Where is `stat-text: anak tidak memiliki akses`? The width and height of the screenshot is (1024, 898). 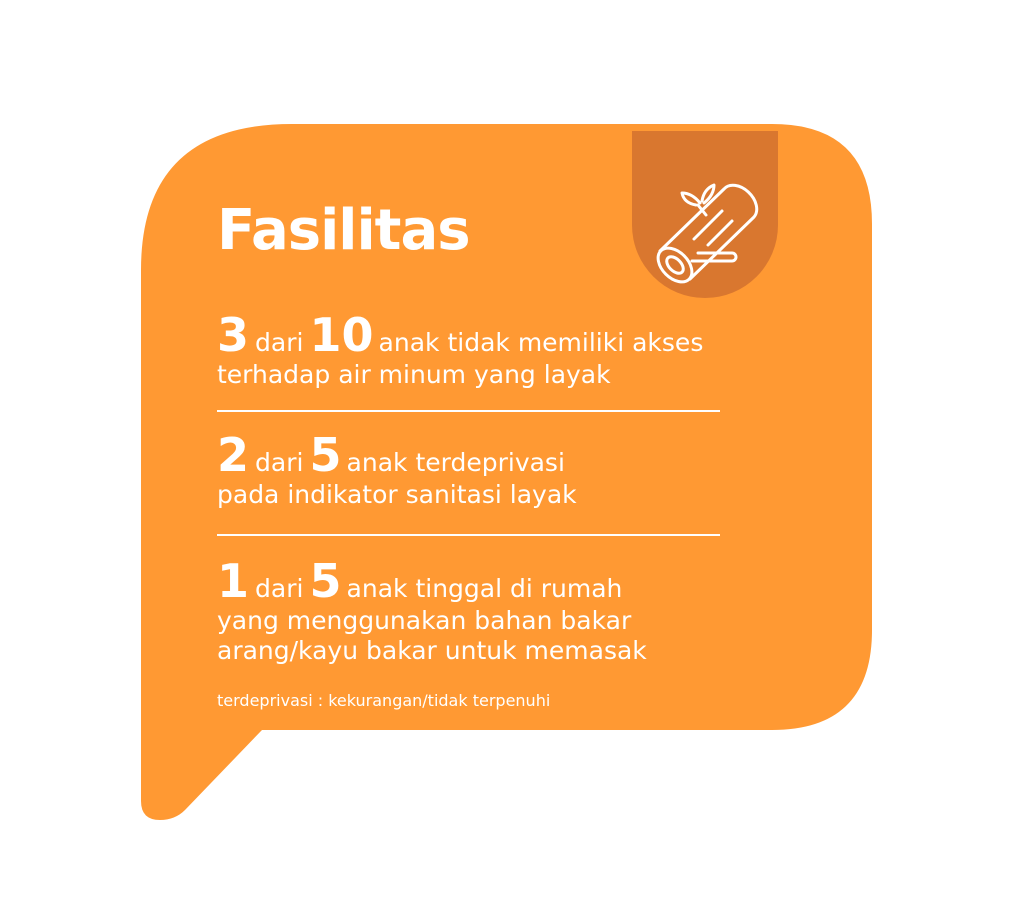
stat-text: anak tidak memiliki akses is located at coordinates (541, 342).